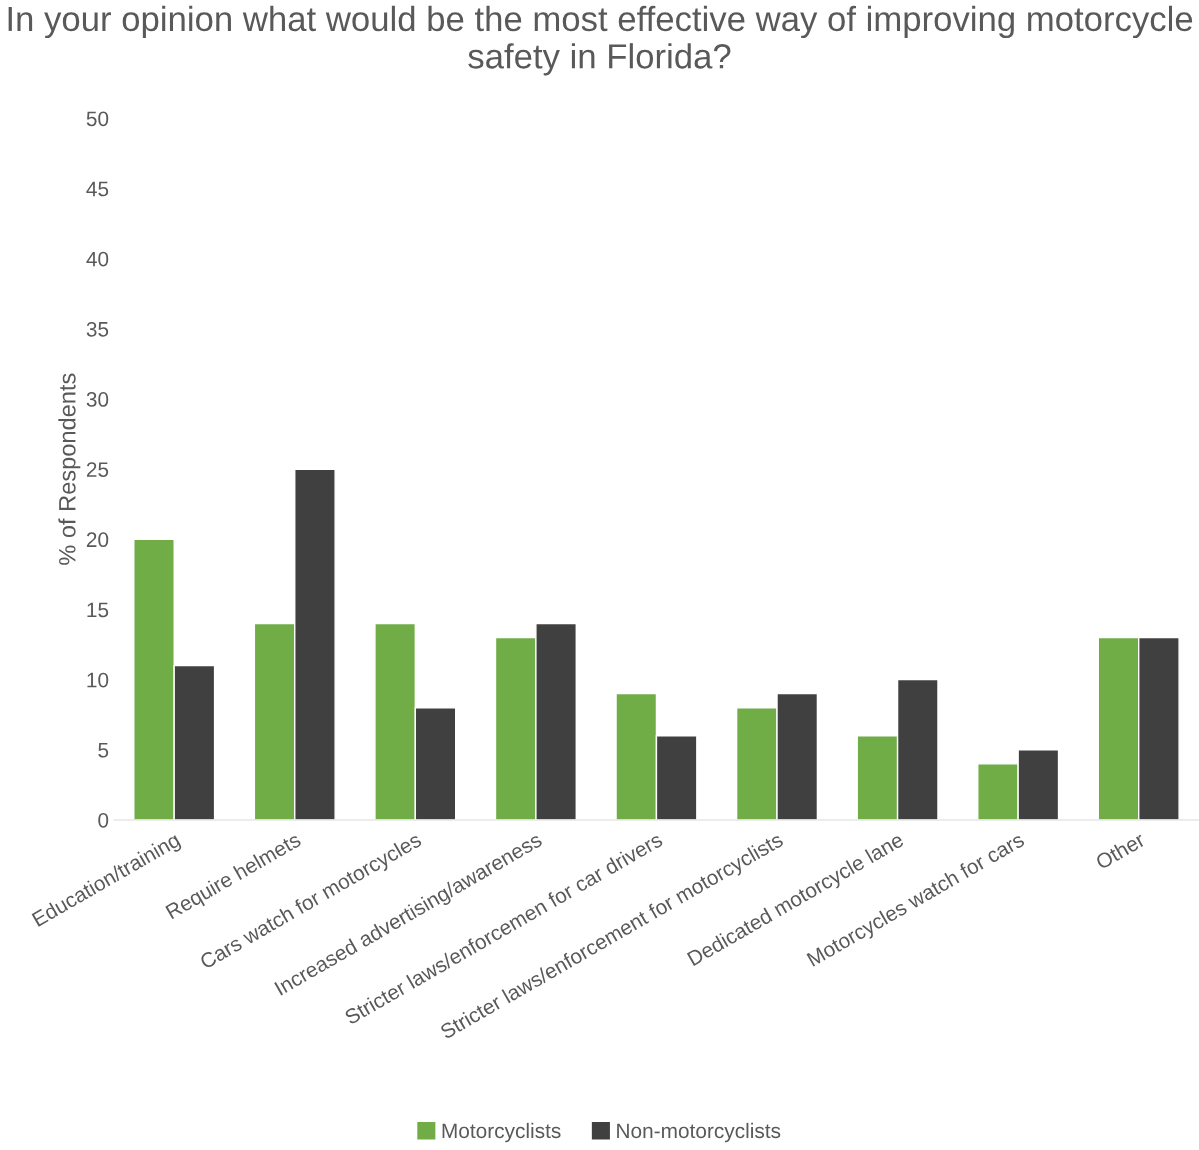 The height and width of the screenshot is (1150, 1199). I want to click on y-tick-label: 20, so click(97, 540).